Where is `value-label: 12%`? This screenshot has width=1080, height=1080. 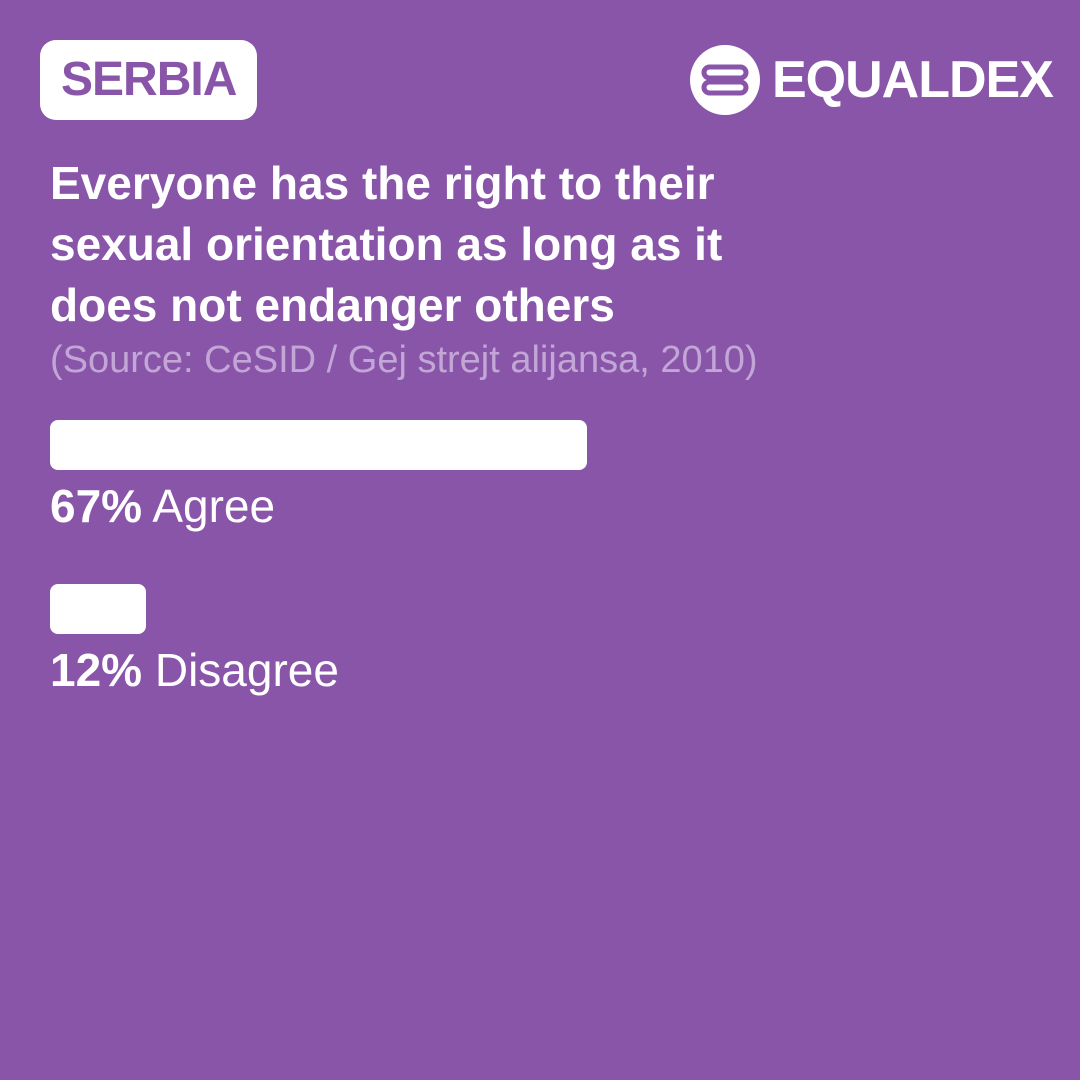
value-label: 12% is located at coordinates (96, 670).